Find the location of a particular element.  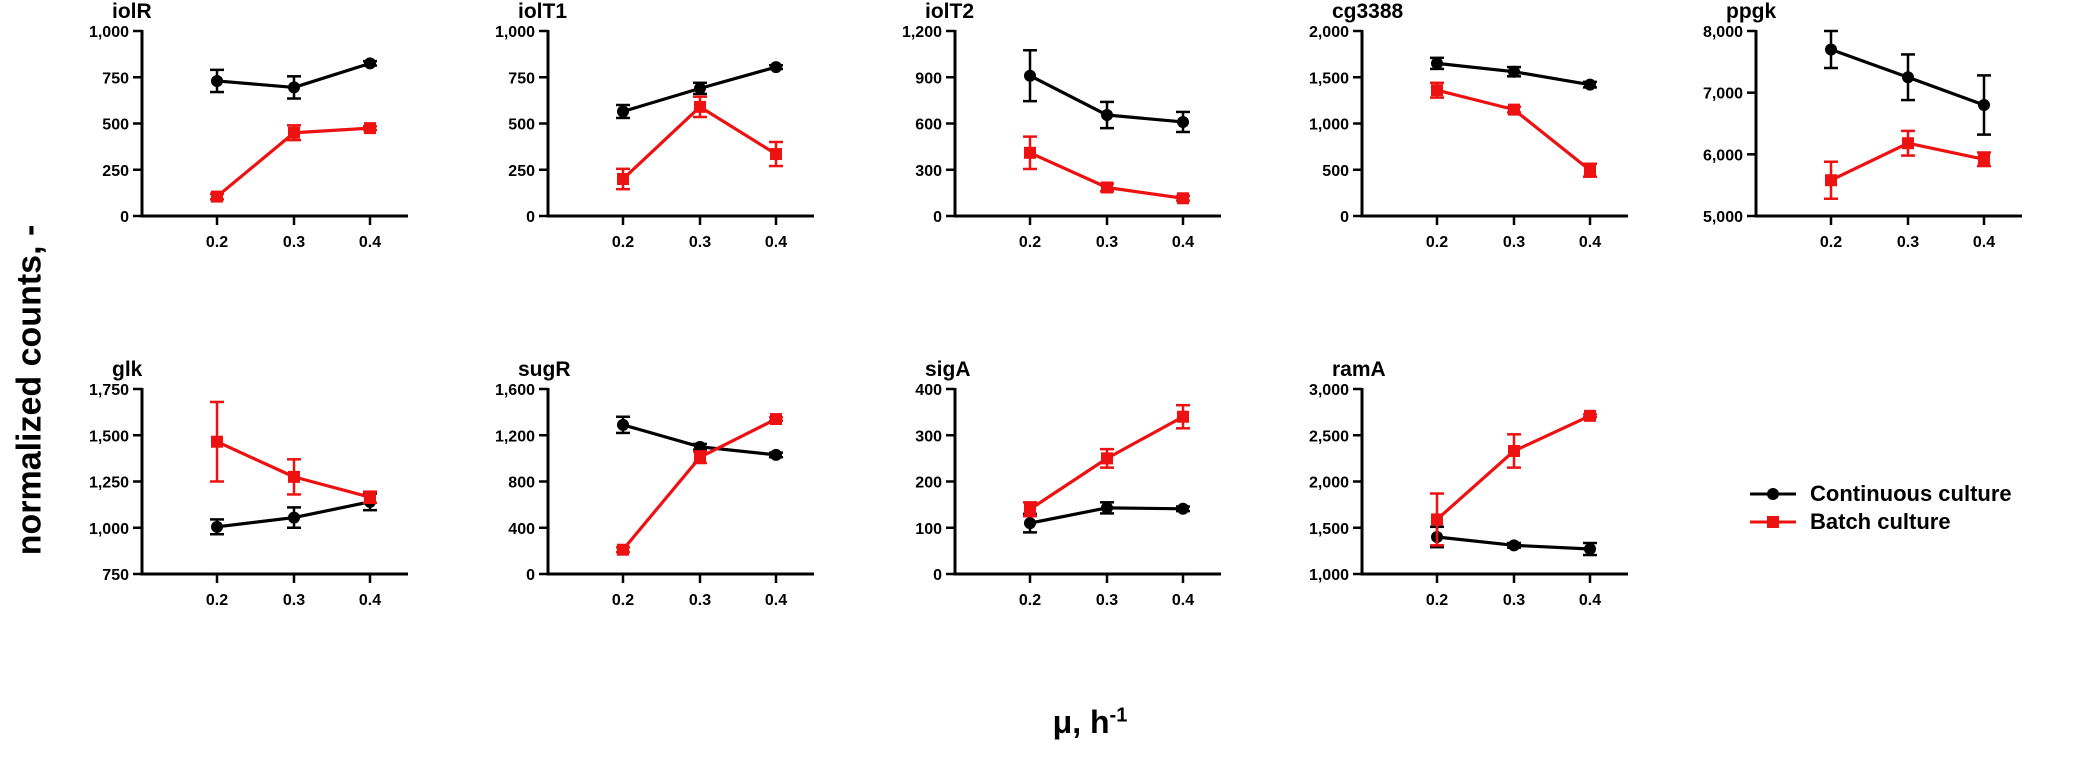

panel-sigA: sigA 0 100 200 300 400 0.2 0.3 0.4 is located at coordinates (1068, 483).